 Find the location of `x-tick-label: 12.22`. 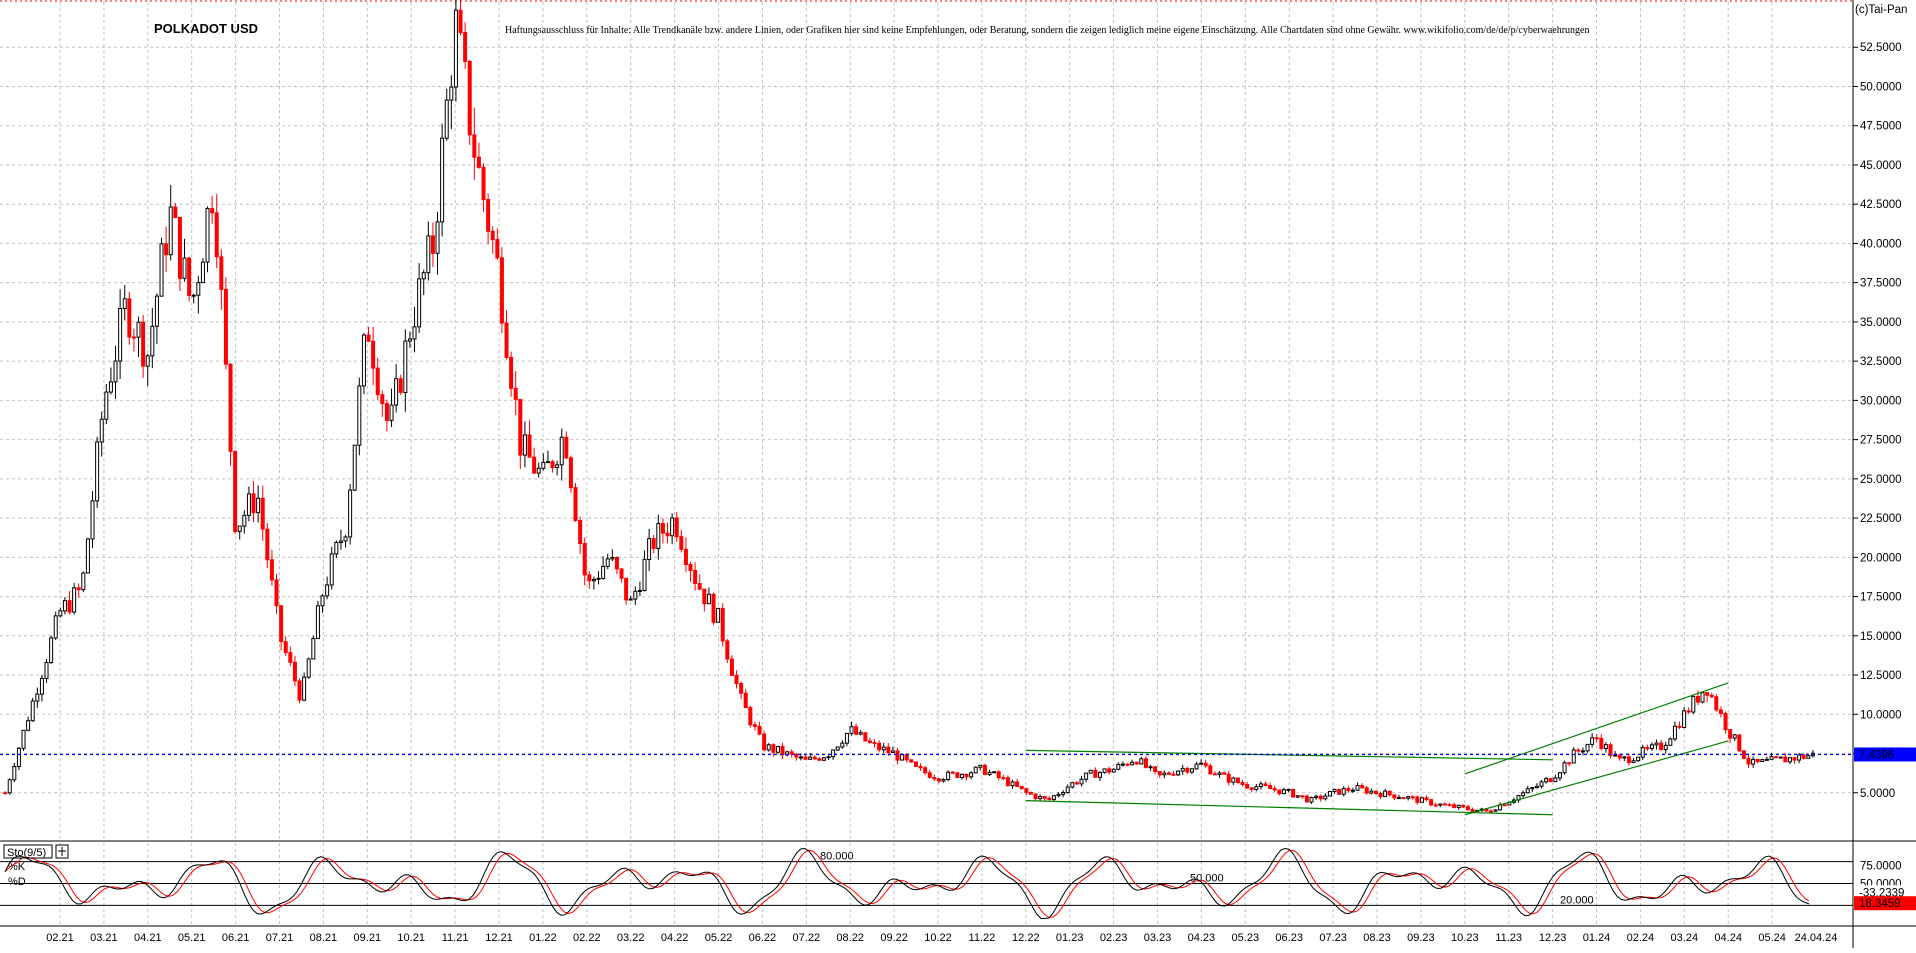

x-tick-label: 12.22 is located at coordinates (1026, 938).